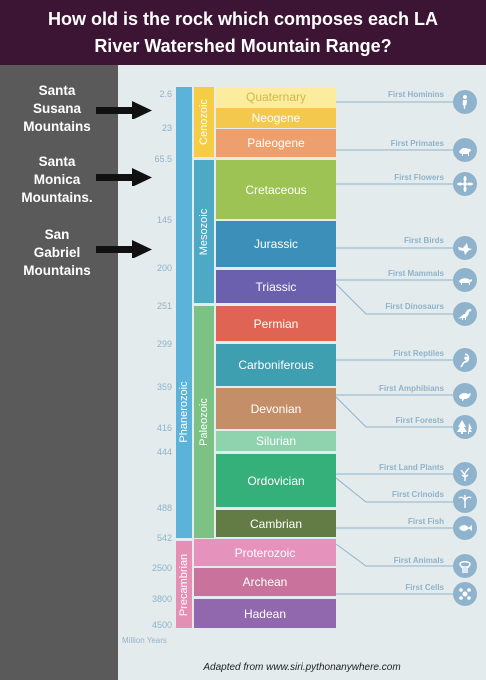  Describe the element at coordinates (425, 521) in the screenshot. I see `event-label: First Fish` at that location.